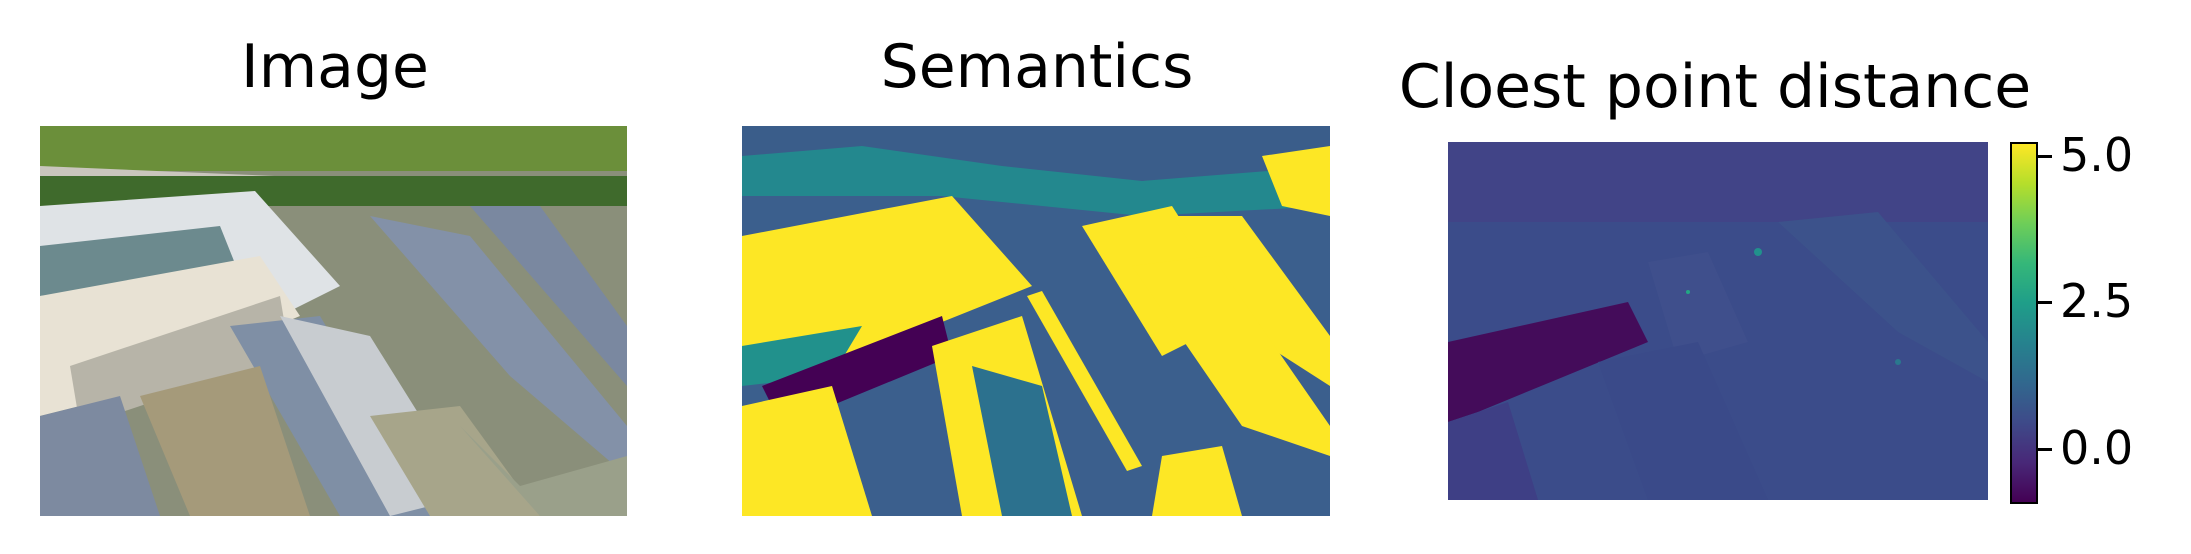 The height and width of the screenshot is (554, 2191). I want to click on distance-panel-title: Cloest point distance, so click(1715, 87).